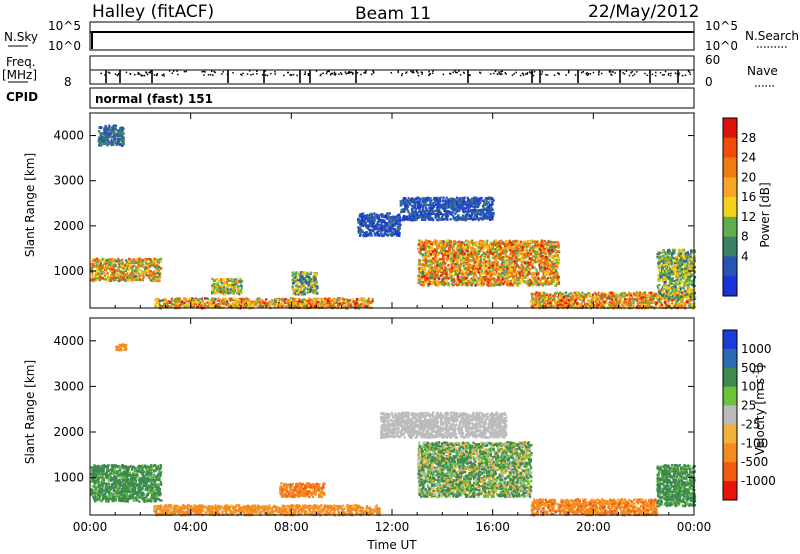 The width and height of the screenshot is (800, 554). What do you see at coordinates (390, 71) in the screenshot?
I see `freq-panel: Freq. [MHz] 8 60 0 Nave` at bounding box center [390, 71].